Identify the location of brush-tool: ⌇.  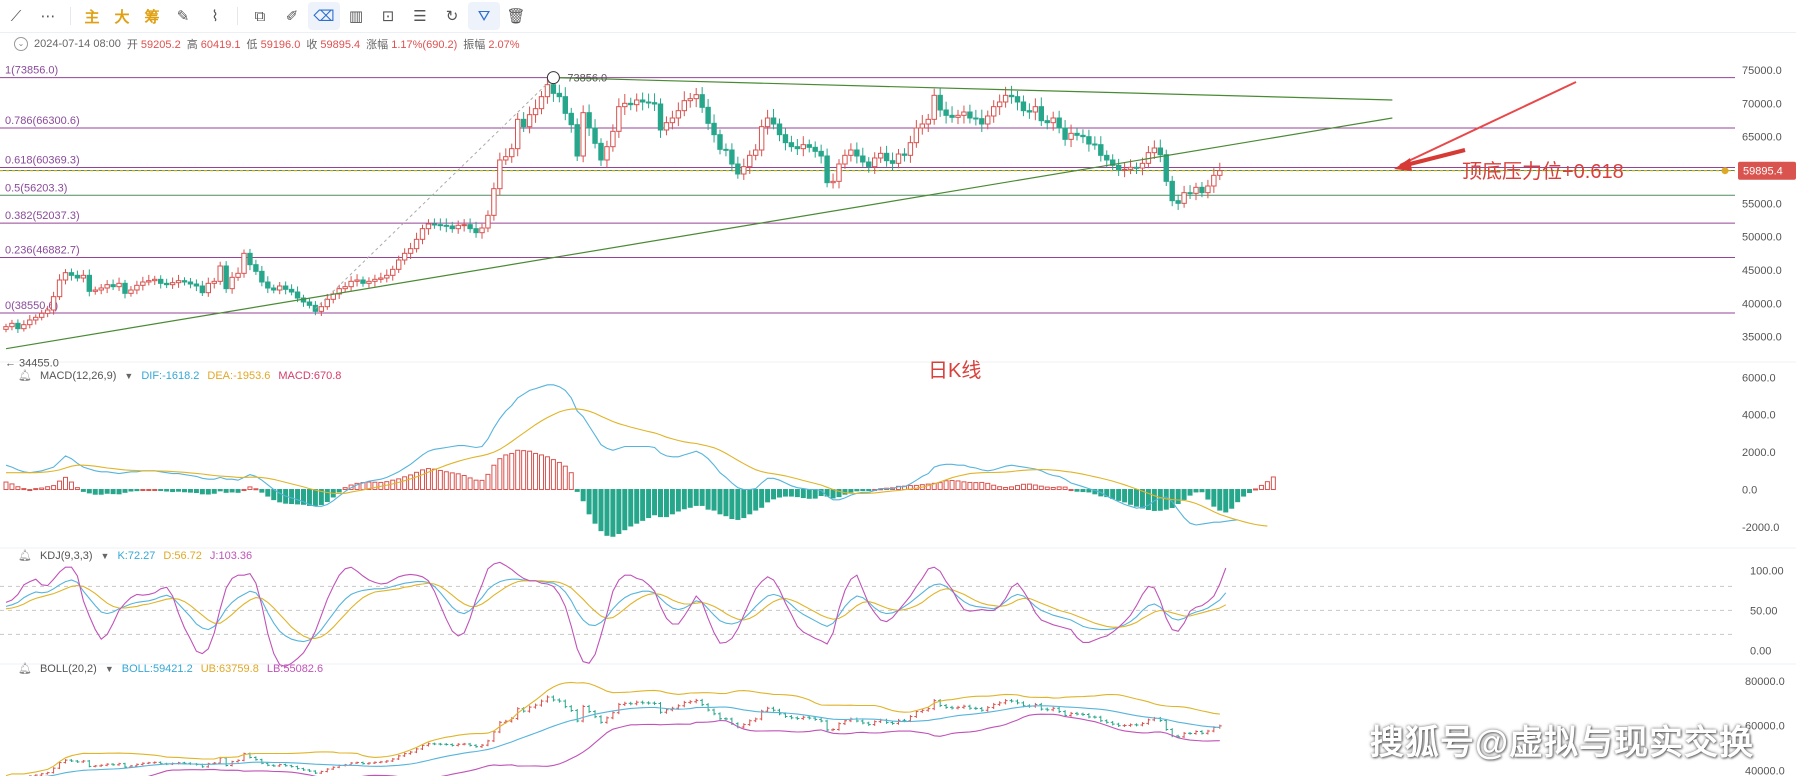
(215, 16).